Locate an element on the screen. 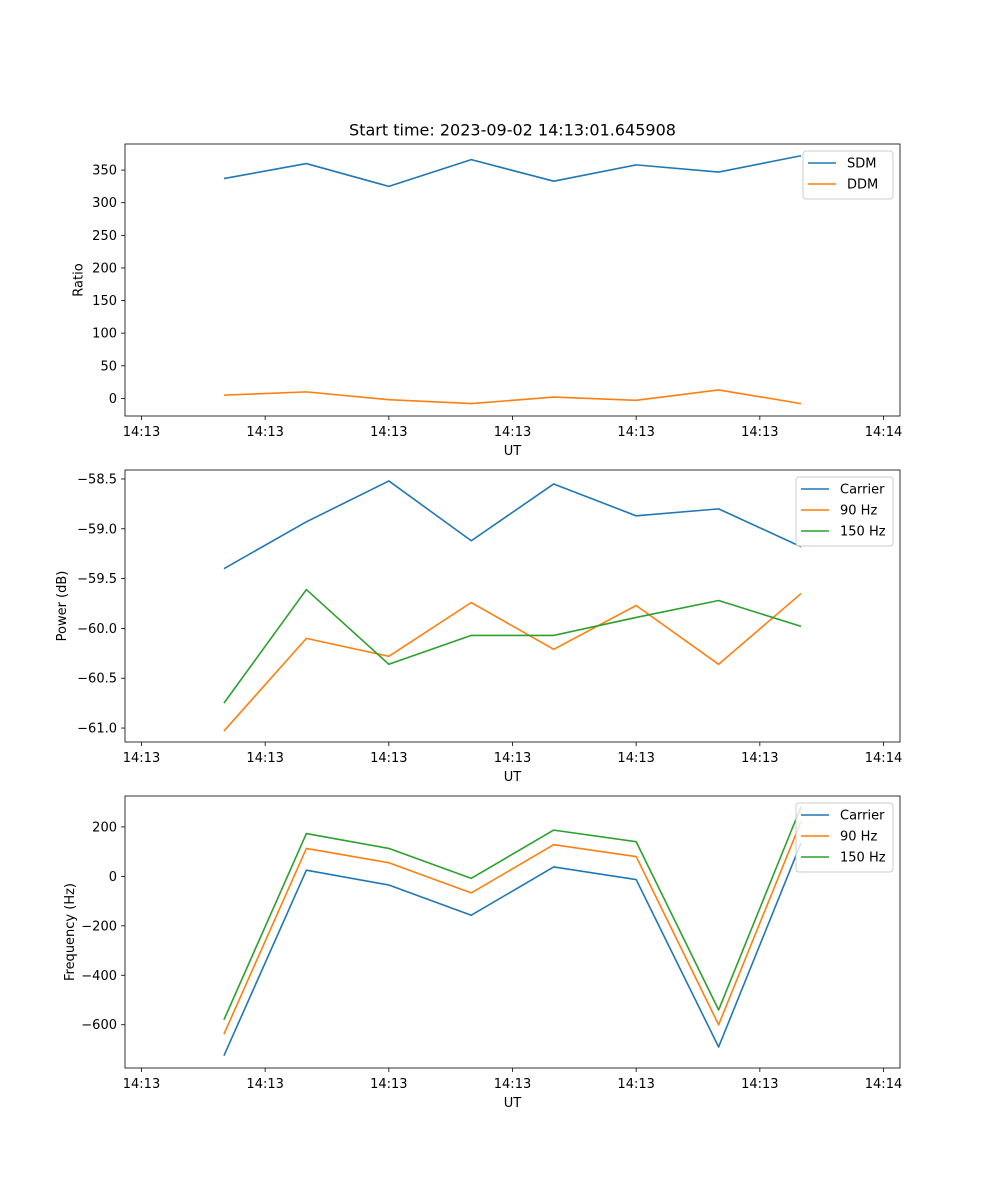 The image size is (1000, 1200). y-tick-label: −59.5 is located at coordinates (97, 579).